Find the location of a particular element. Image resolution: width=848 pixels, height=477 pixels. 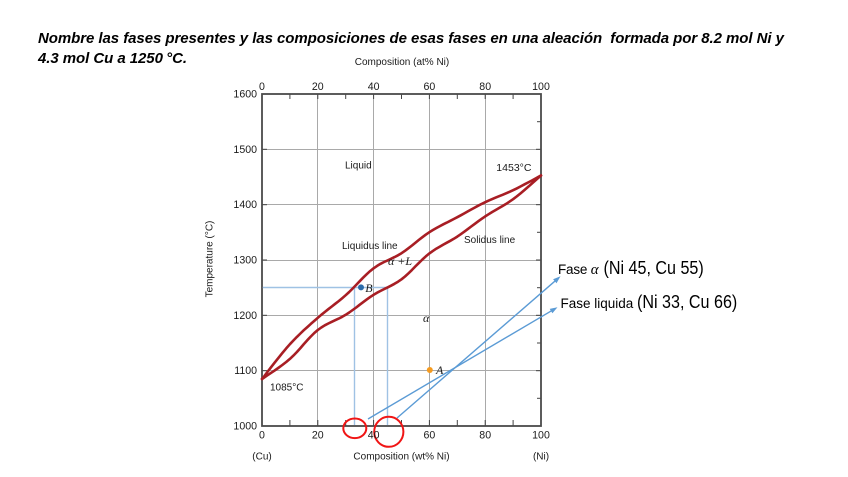

svg-text: 1600 is located at coordinates (245, 95).